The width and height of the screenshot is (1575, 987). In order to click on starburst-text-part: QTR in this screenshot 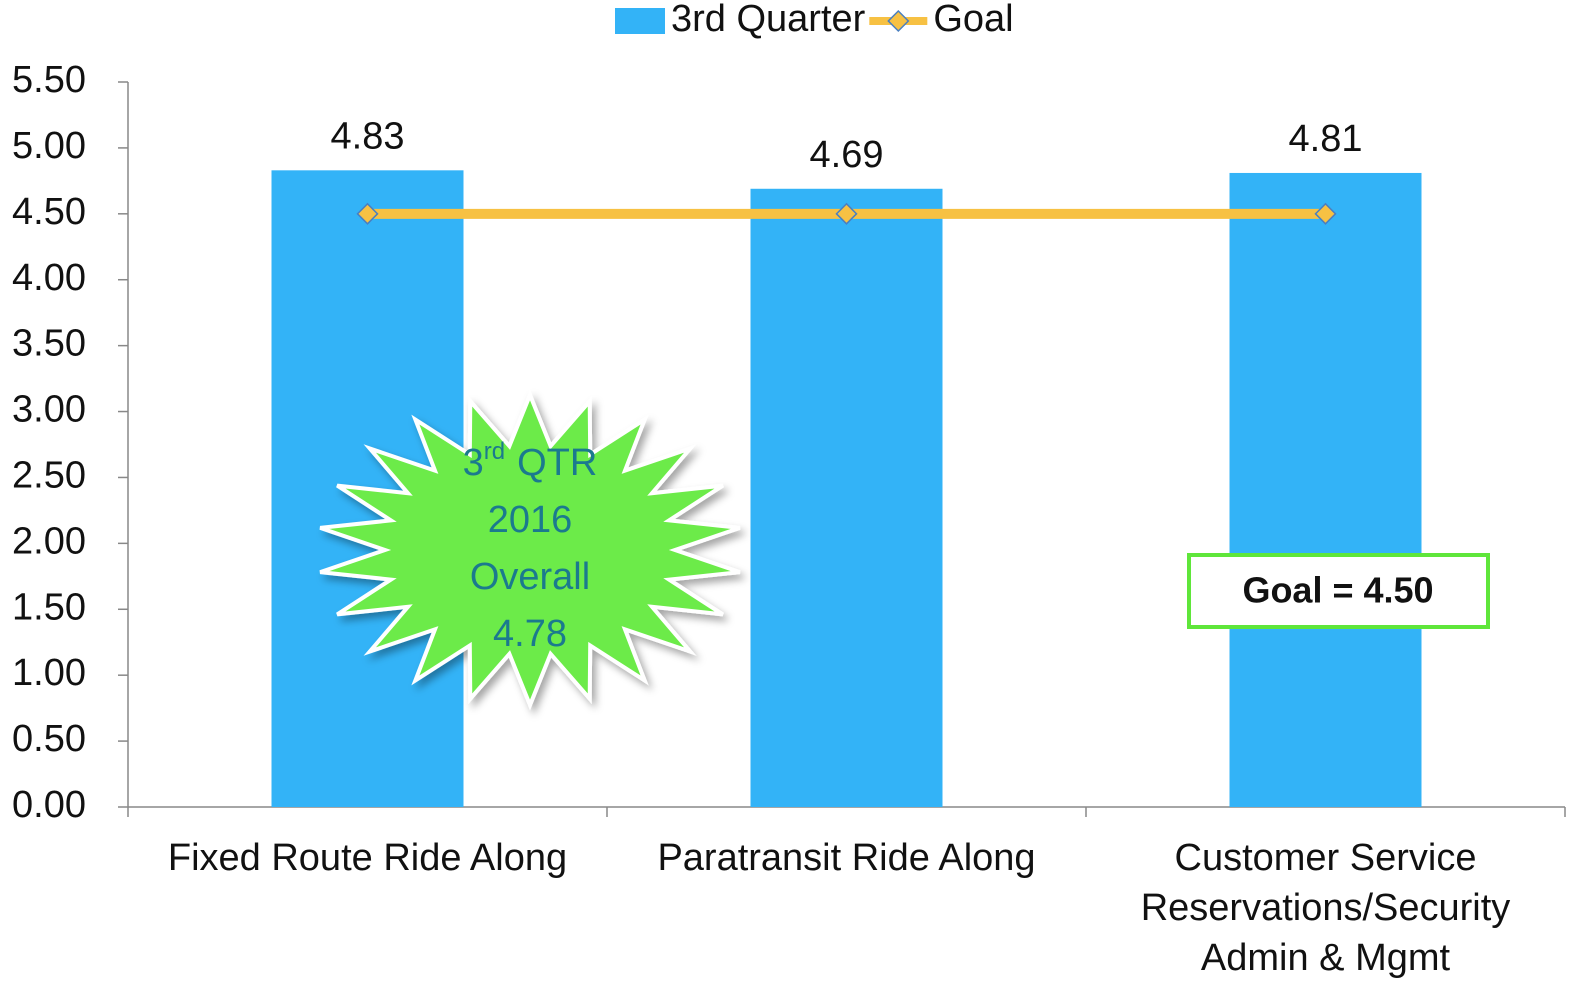, I will do `click(557, 463)`.